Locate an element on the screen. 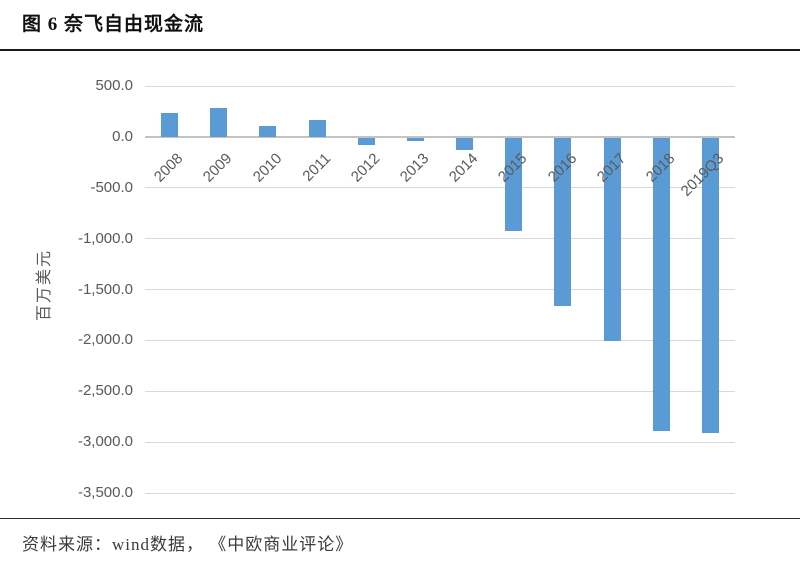 The image size is (800, 576). y-tick-label: 0.0 is located at coordinates (122, 136).